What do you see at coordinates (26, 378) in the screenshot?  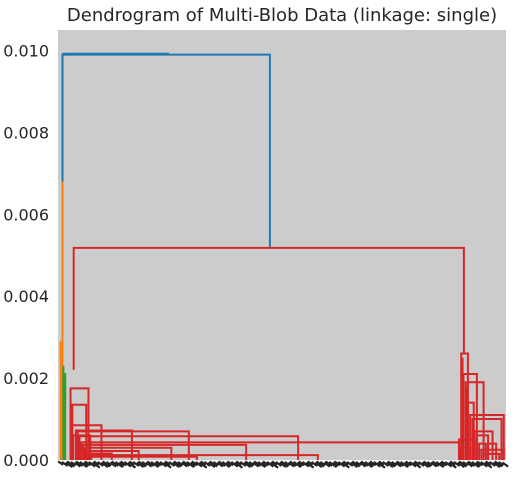 I see `y-tick-label: 0.002` at bounding box center [26, 378].